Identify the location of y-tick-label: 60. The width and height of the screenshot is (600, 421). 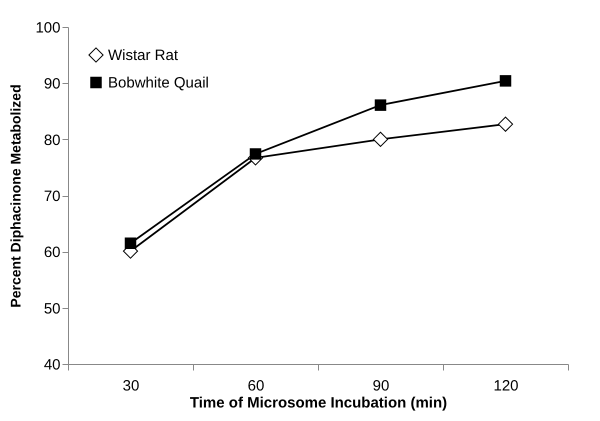
(52, 253).